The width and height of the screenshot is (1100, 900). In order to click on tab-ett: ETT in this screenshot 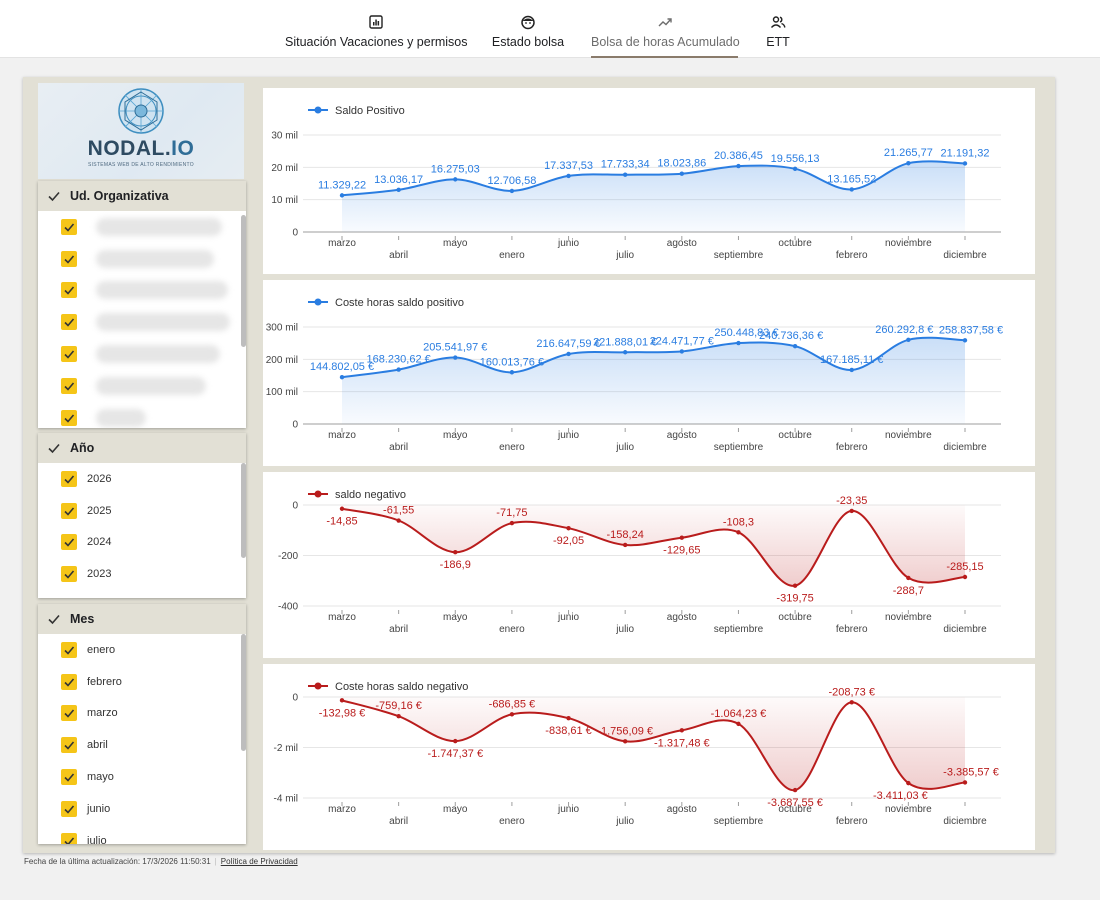, I will do `click(778, 29)`.